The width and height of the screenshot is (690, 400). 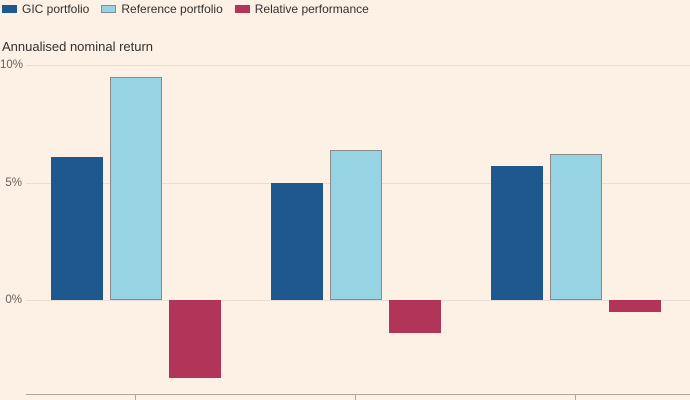 What do you see at coordinates (9, 9) in the screenshot?
I see `legend-swatch-gic-portfolio` at bounding box center [9, 9].